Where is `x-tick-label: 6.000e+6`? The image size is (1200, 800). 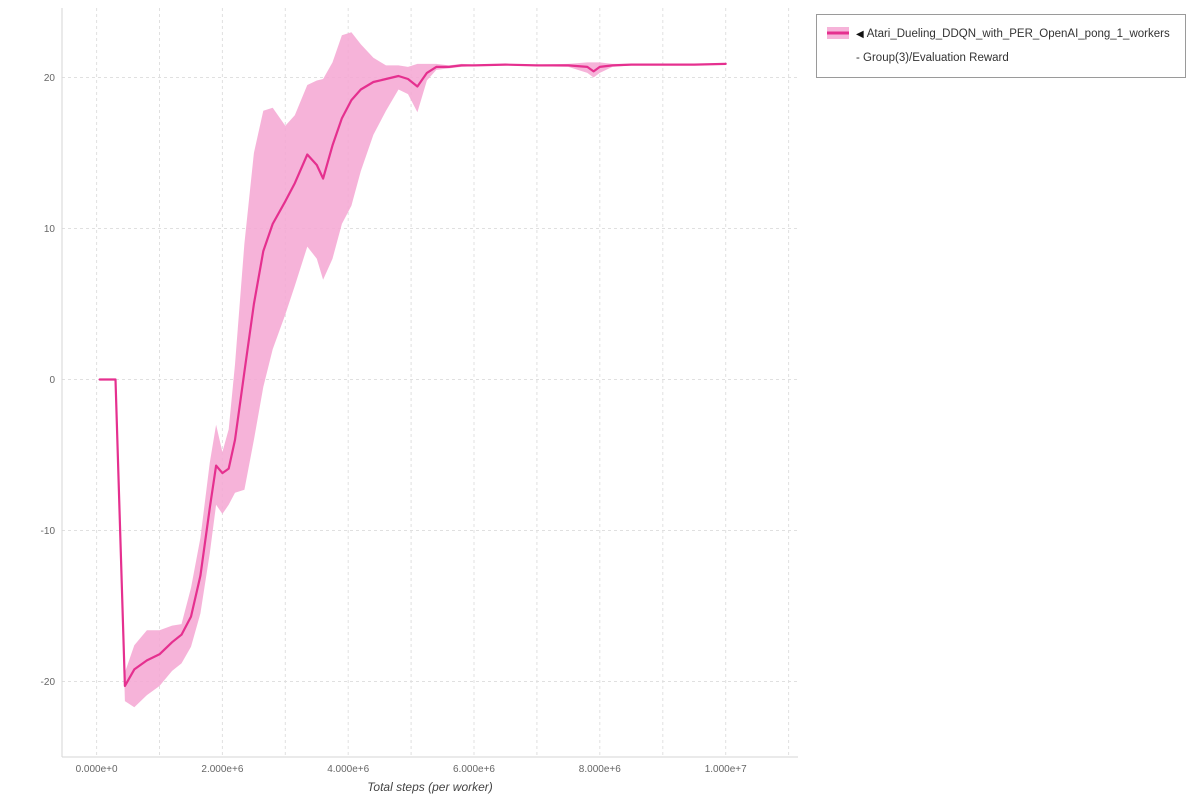
x-tick-label: 6.000e+6 is located at coordinates (474, 769).